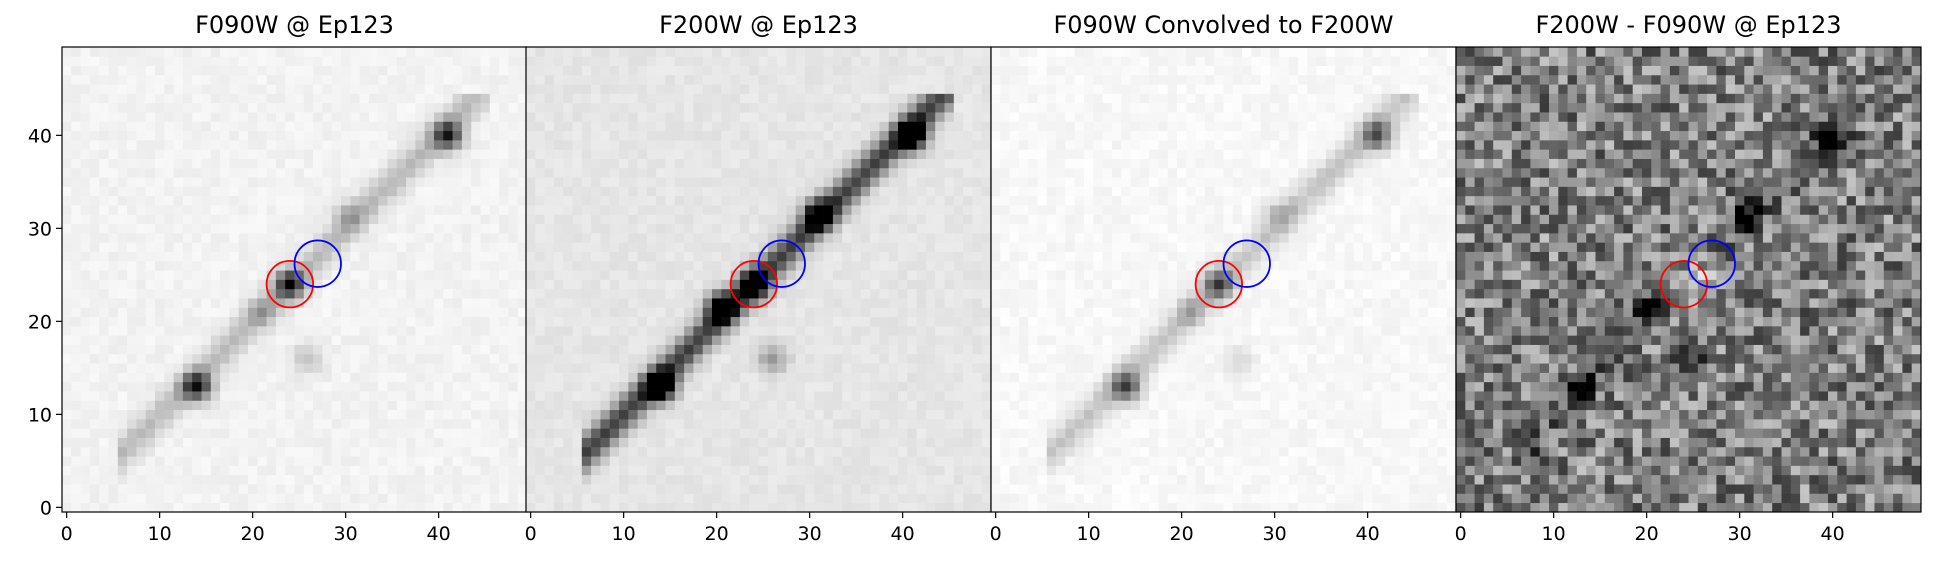  Describe the element at coordinates (40, 322) in the screenshot. I see `y-tick-label: 20` at that location.